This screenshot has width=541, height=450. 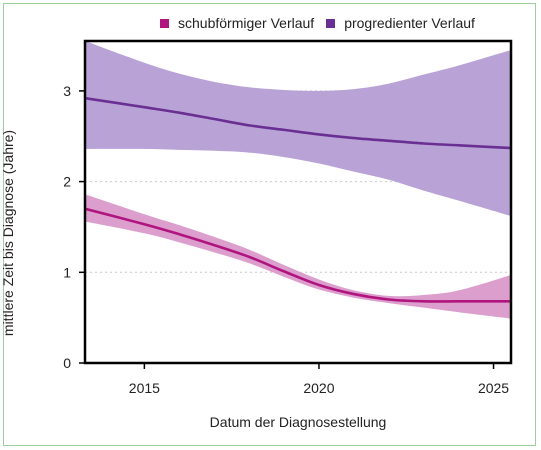 I want to click on legend-item-schubfoermig: schubförmiger Verlauf, so click(x=237, y=23).